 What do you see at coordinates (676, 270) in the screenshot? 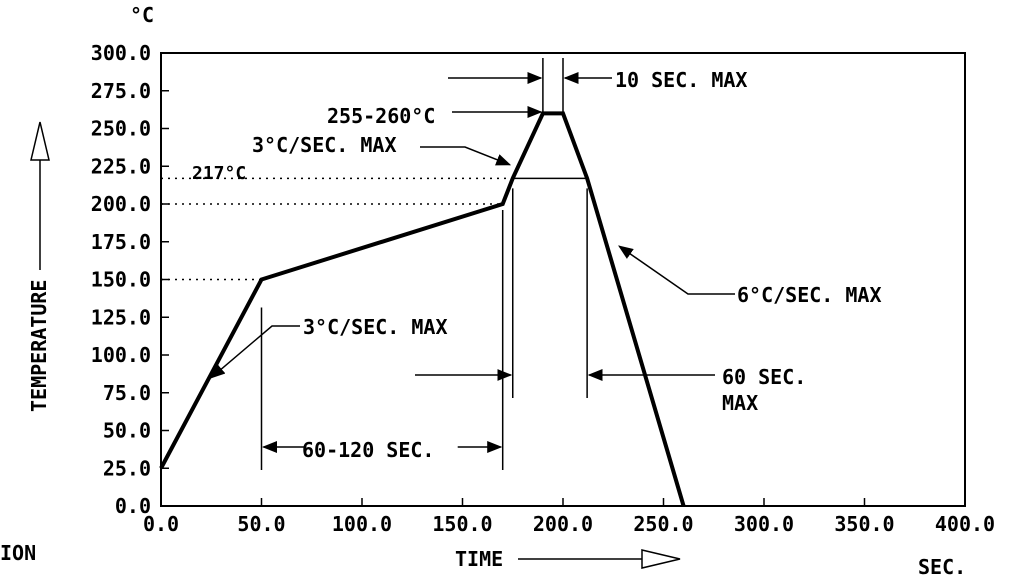
I see `rampdown-leader` at bounding box center [676, 270].